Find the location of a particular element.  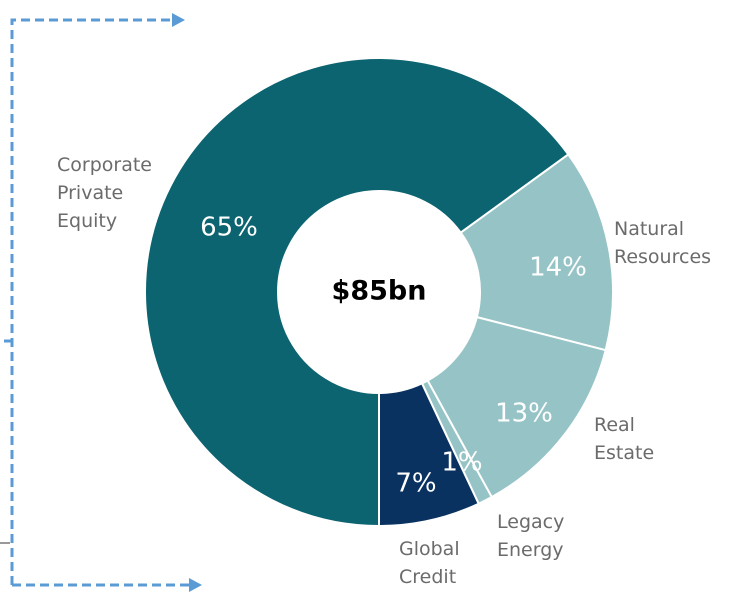

value-label: 14% is located at coordinates (558, 268).